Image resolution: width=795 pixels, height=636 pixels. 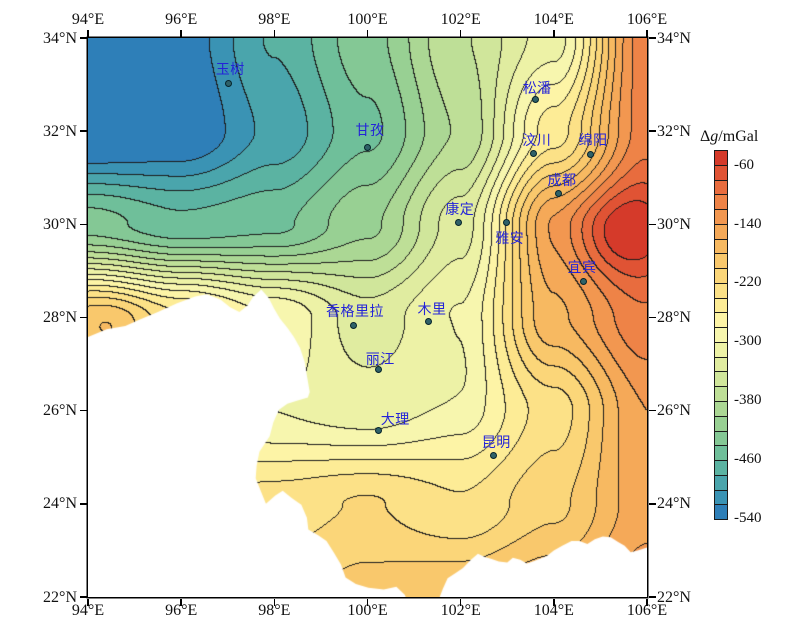 What do you see at coordinates (674, 224) in the screenshot?
I see `axis-label-right: 30°N` at bounding box center [674, 224].